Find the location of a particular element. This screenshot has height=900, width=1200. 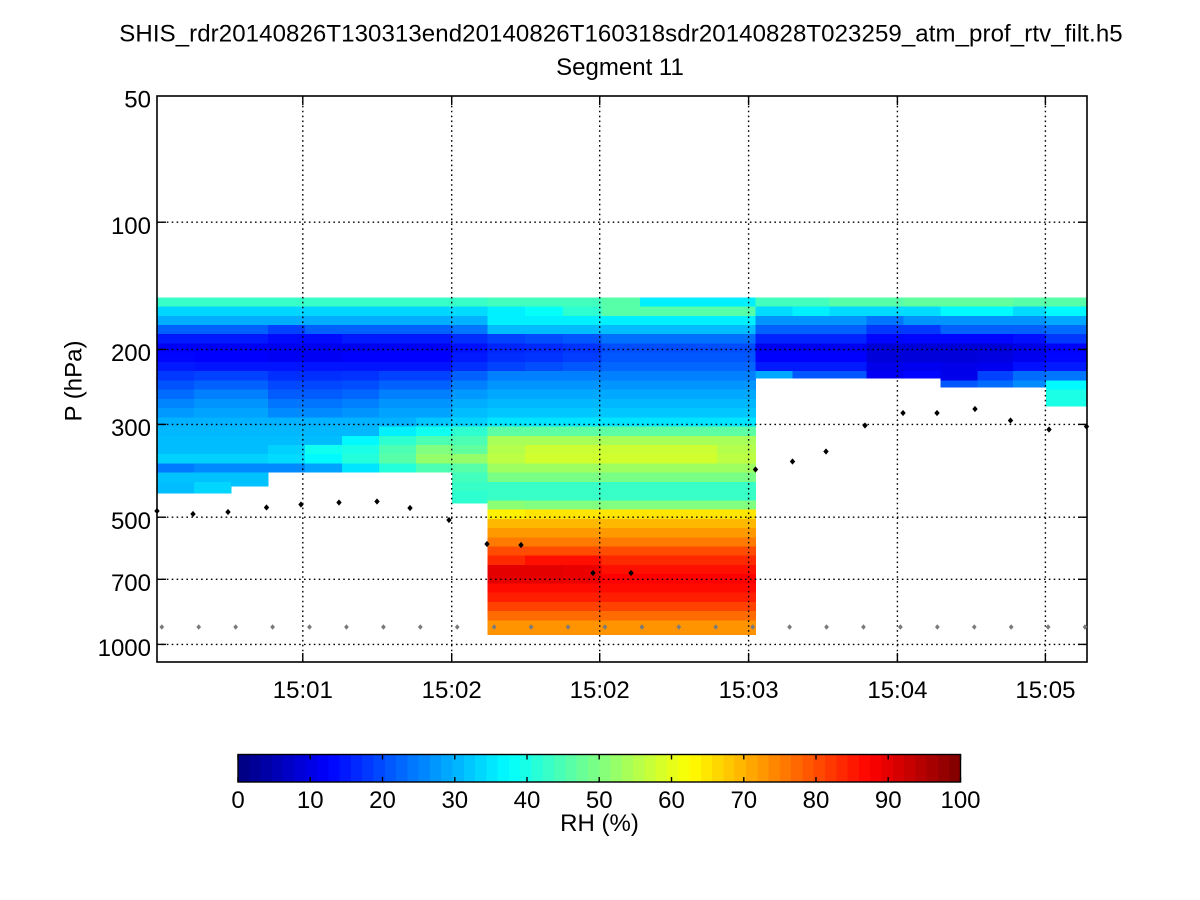

svg-text: 70 is located at coordinates (743, 800).